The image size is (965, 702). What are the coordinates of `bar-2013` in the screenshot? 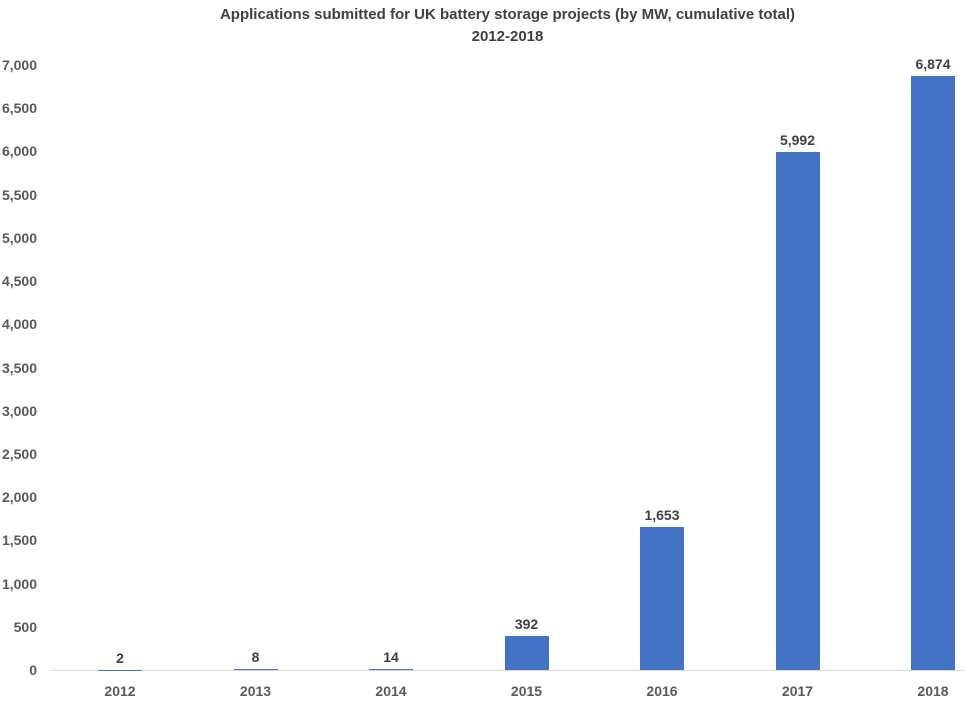 It's located at (255, 669).